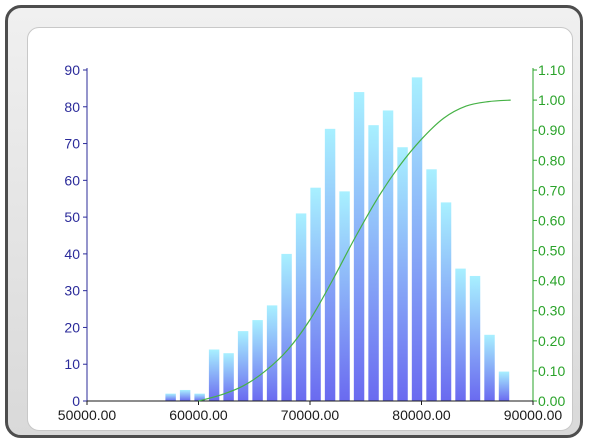 Image resolution: width=592 pixels, height=447 pixels. Describe the element at coordinates (551, 371) in the screenshot. I see `right-tick-label: 0.10` at that location.